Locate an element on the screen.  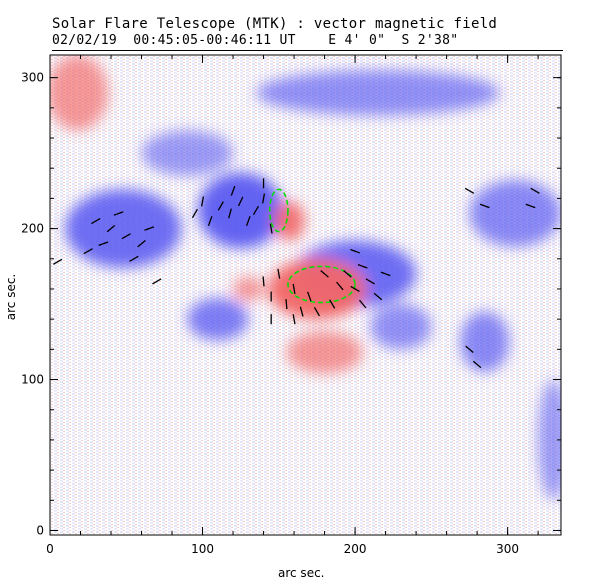
y-tick-label: 300 is located at coordinates (32, 78).